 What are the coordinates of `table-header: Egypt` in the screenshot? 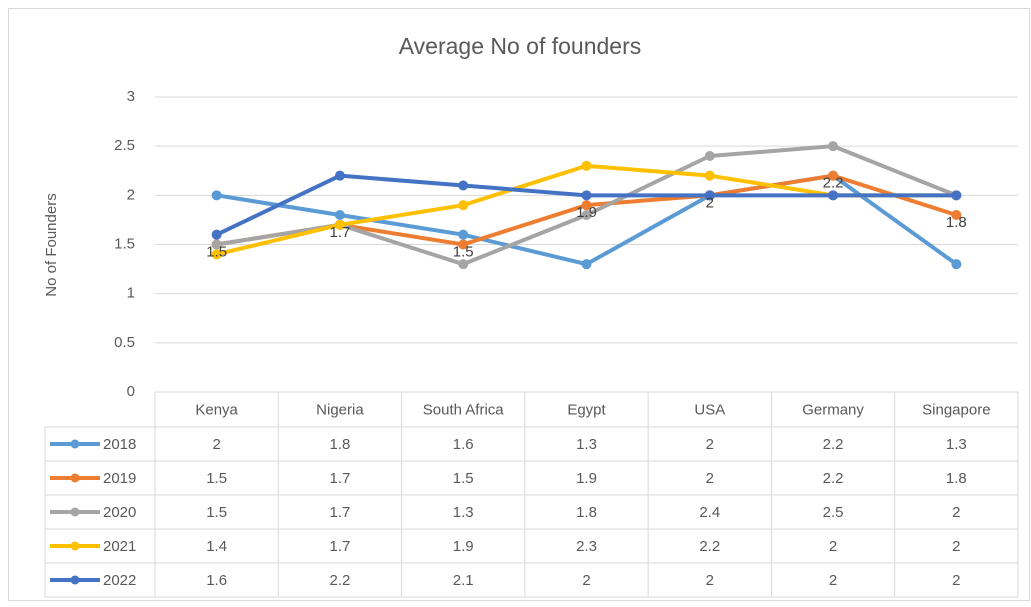 It's located at (586, 409).